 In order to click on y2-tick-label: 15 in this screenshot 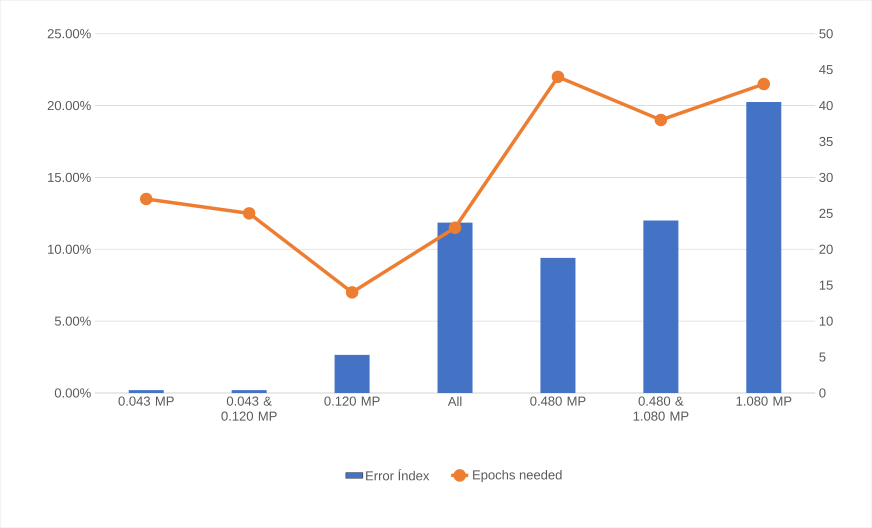, I will do `click(826, 285)`.